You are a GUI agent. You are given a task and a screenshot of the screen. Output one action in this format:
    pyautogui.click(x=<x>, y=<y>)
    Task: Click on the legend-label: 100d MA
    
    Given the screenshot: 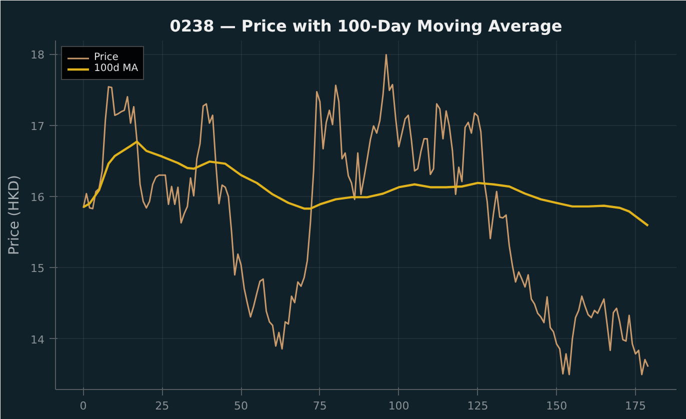 What is the action you would take?
    pyautogui.click(x=116, y=68)
    